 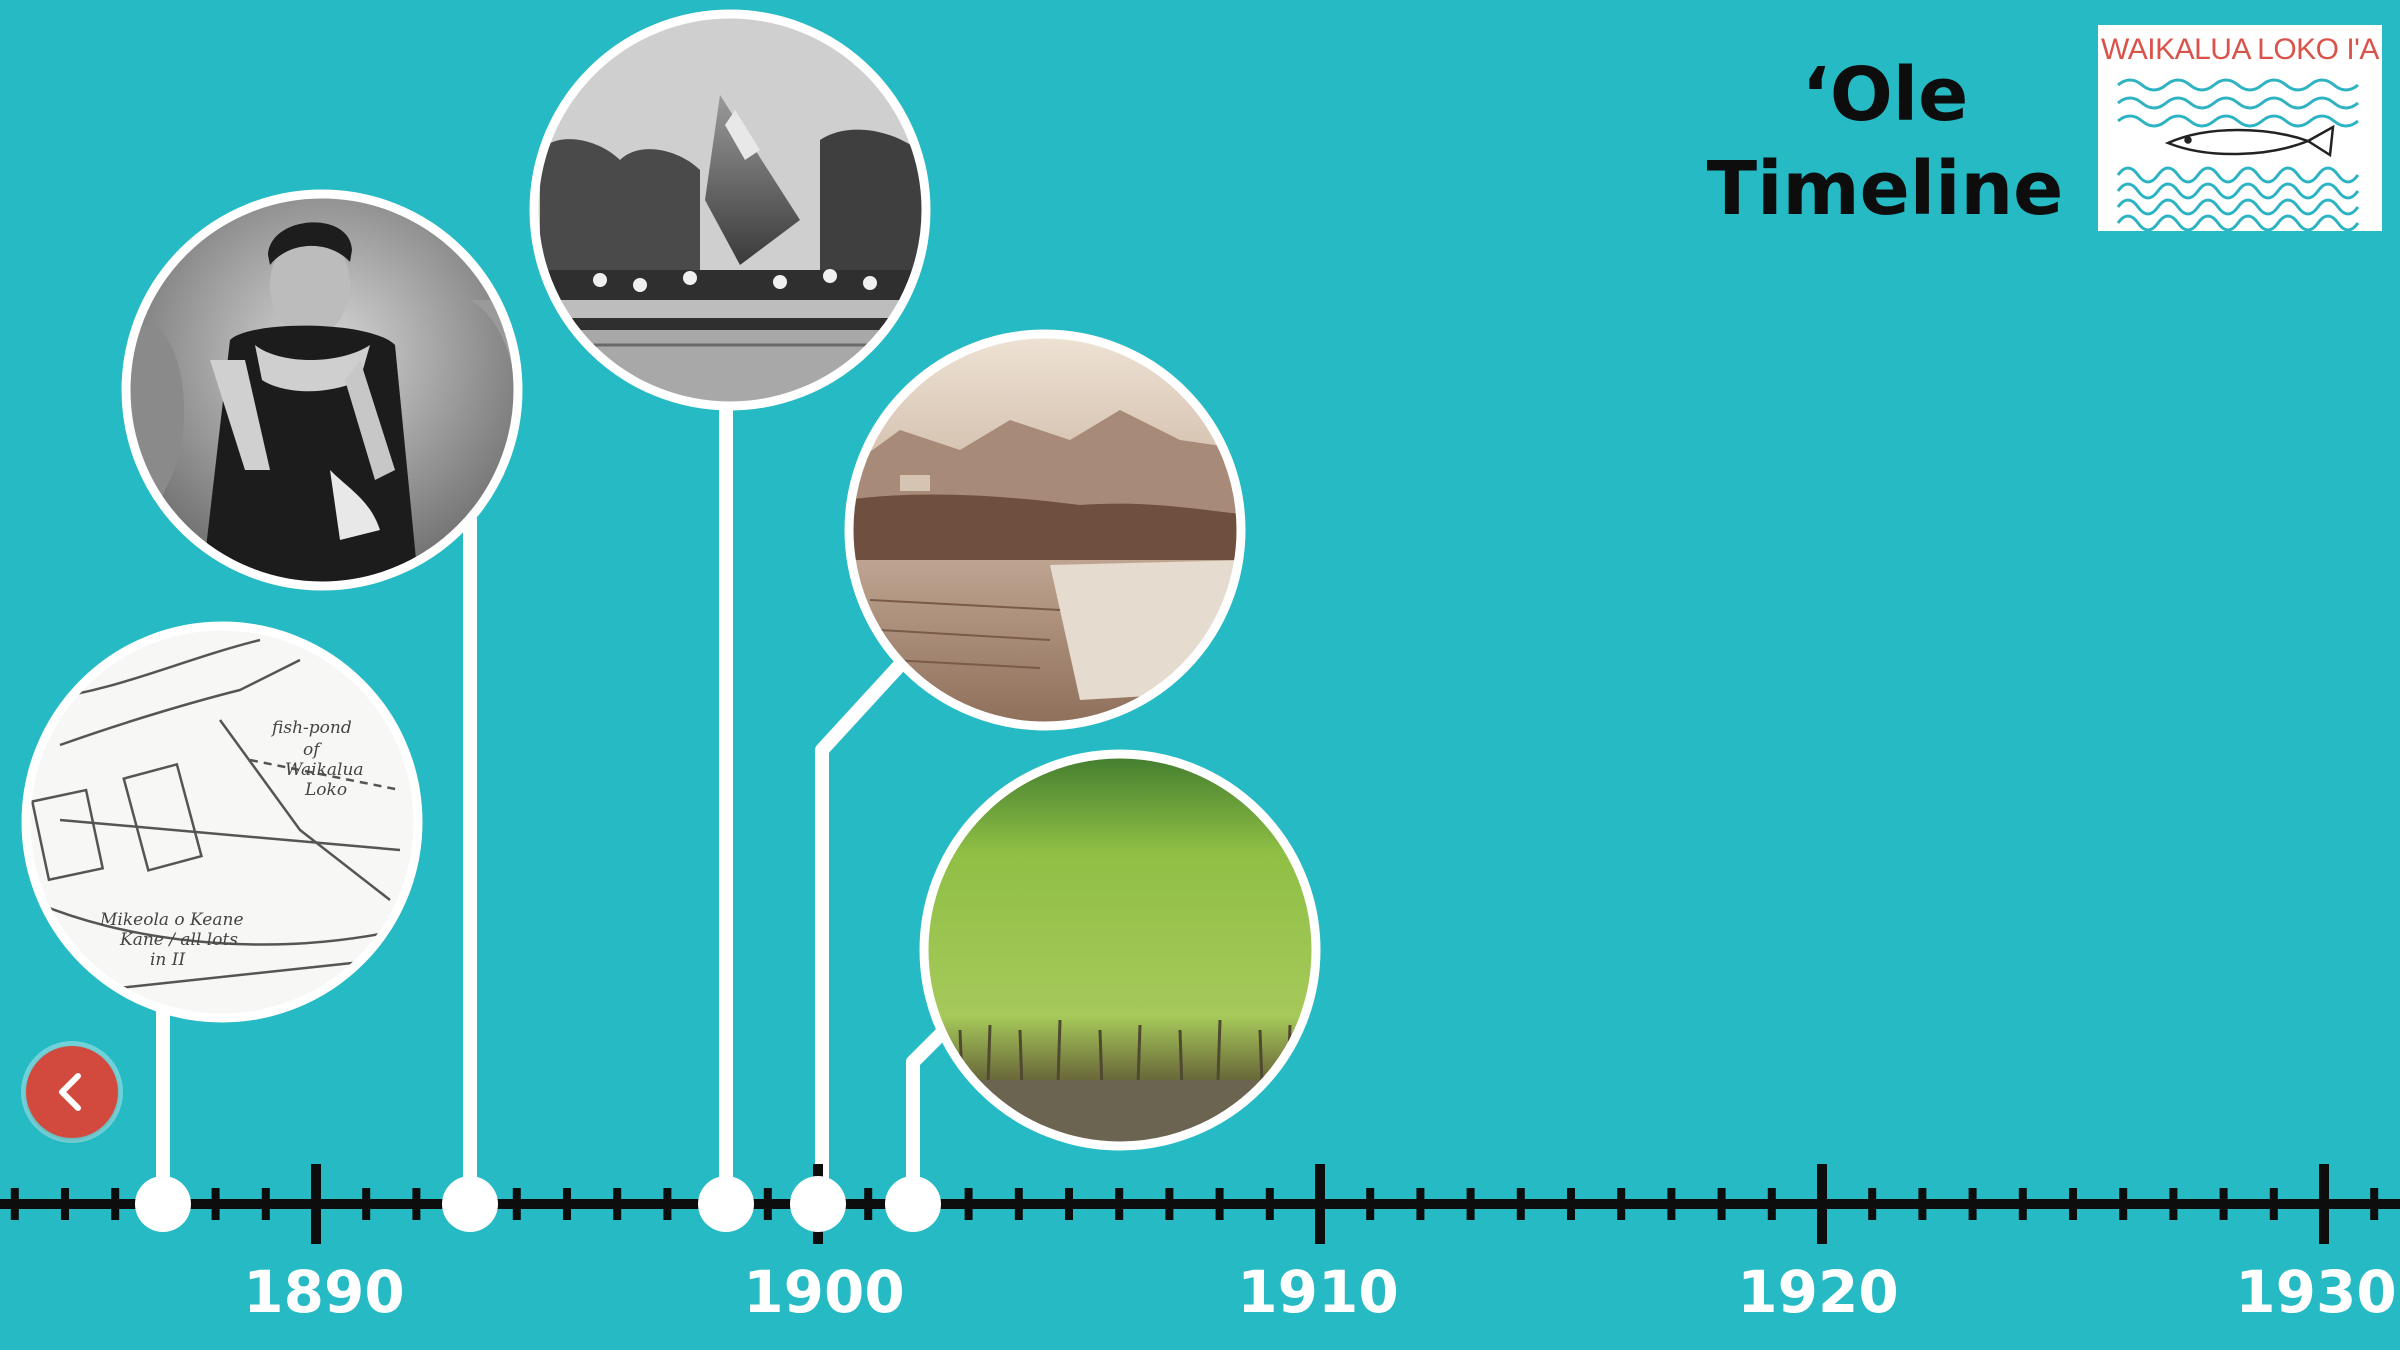 What do you see at coordinates (325, 790) in the screenshot?
I see `map-label-loko: Loko` at bounding box center [325, 790].